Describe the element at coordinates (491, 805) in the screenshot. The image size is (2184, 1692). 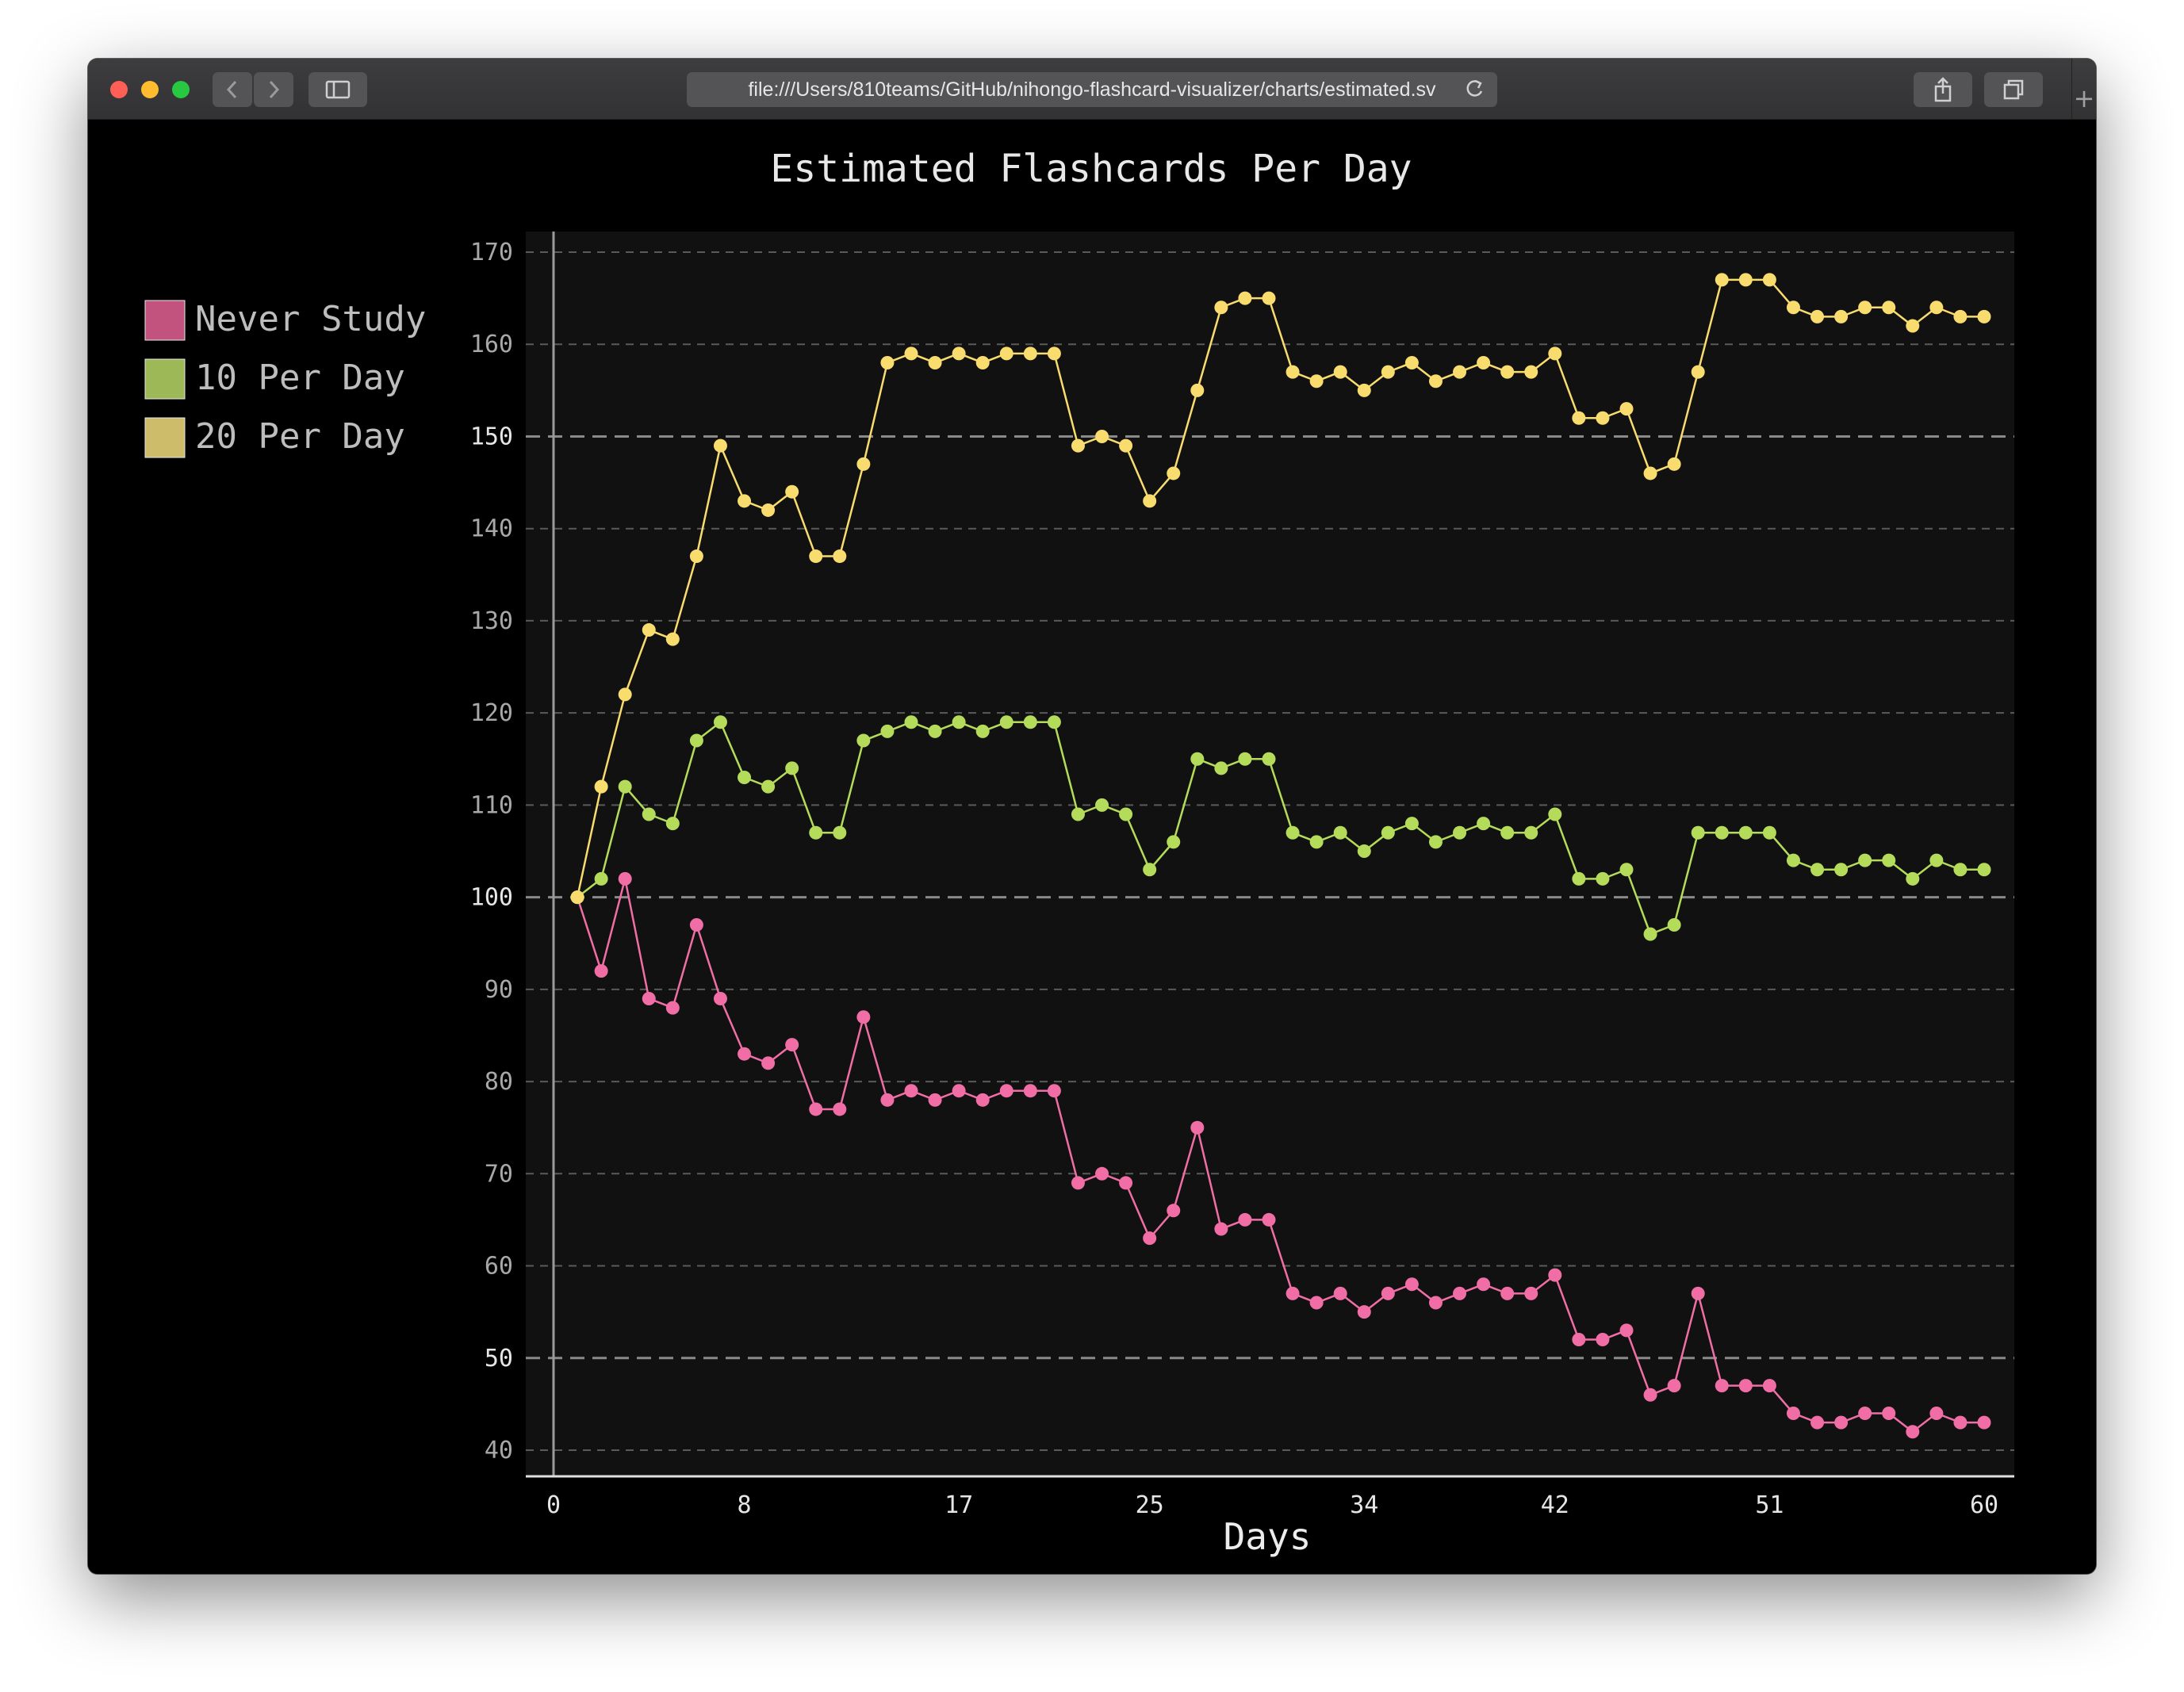
I see `y-tick-label-110: 110` at that location.